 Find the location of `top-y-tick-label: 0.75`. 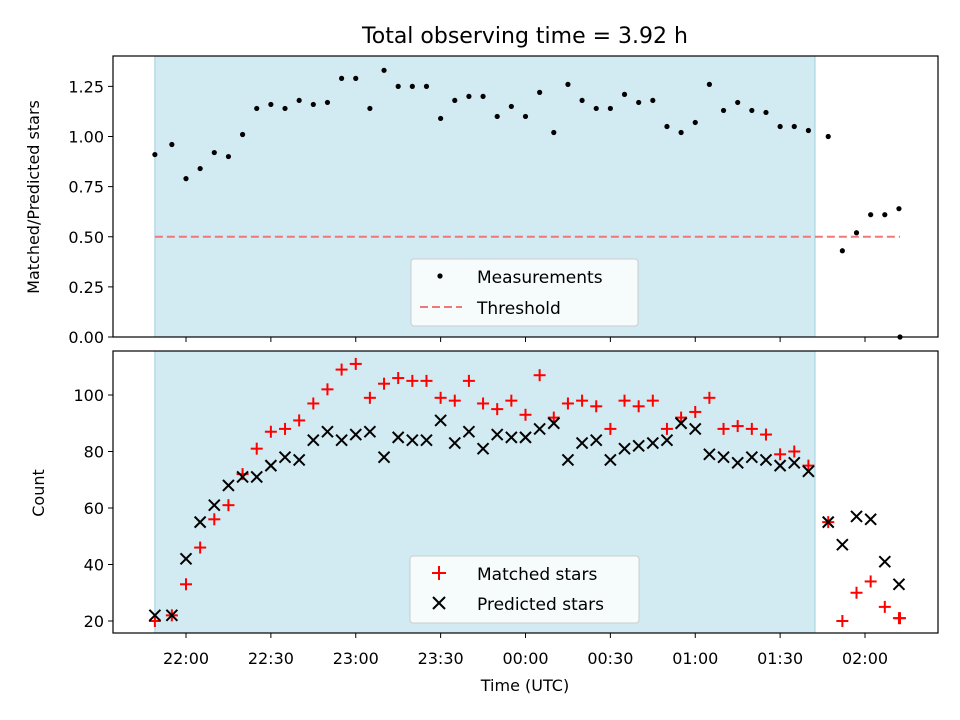

top-y-tick-label: 0.75 is located at coordinates (86, 187).